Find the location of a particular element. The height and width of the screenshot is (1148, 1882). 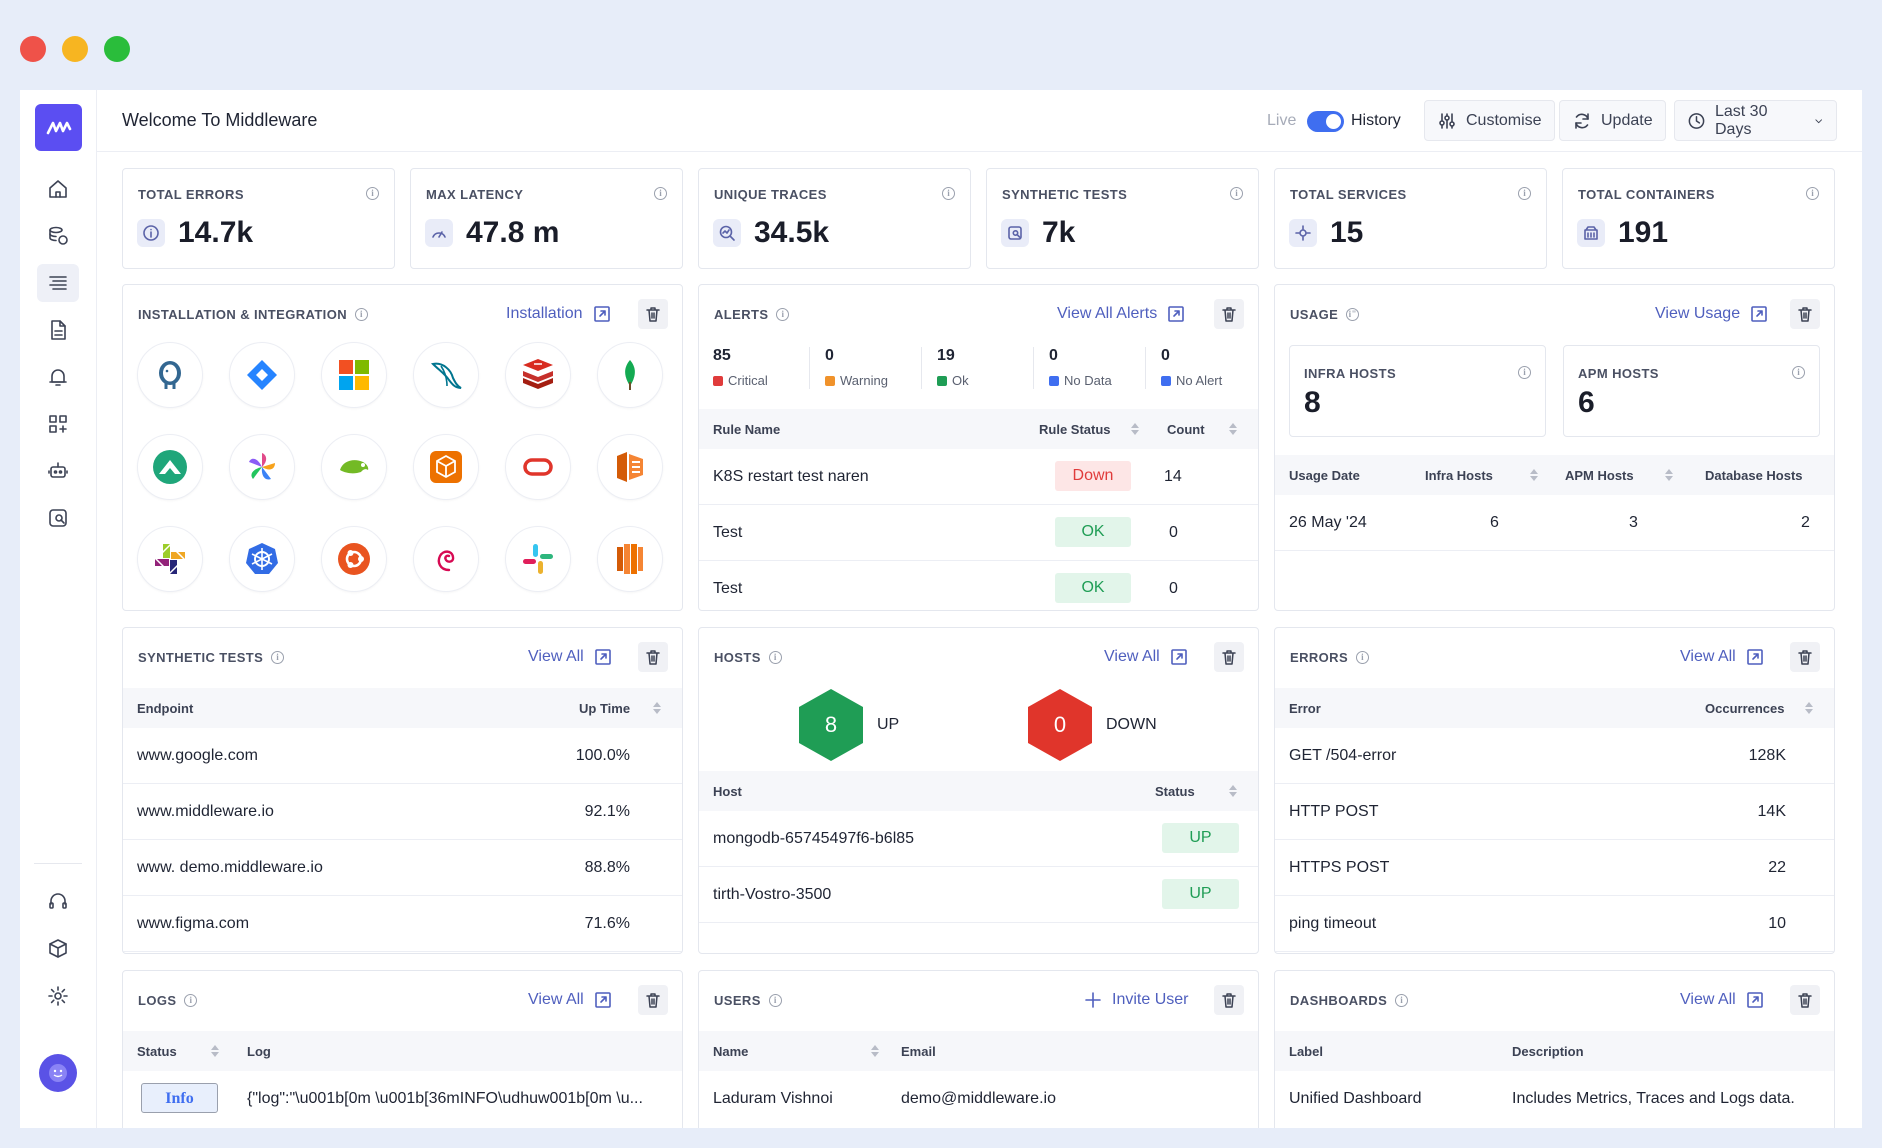

date-range-select: Last 30 Days is located at coordinates (1755, 120).